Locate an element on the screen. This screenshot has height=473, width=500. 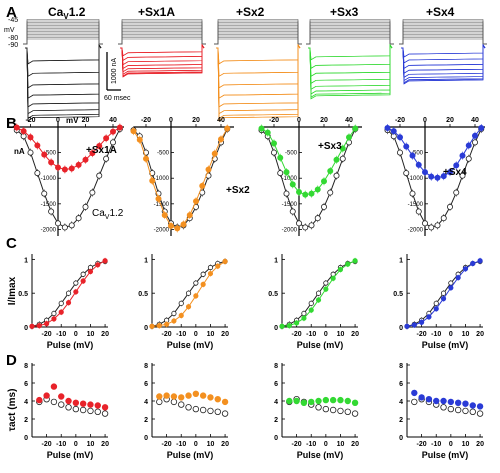
b-label-sx1a: +Sx1A is located at coordinates (101, 150).